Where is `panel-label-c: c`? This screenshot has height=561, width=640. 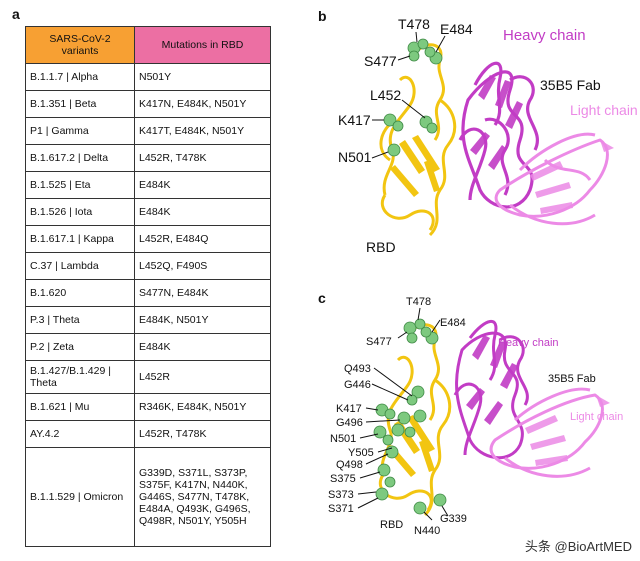
panel-label-c: c is located at coordinates (322, 298).